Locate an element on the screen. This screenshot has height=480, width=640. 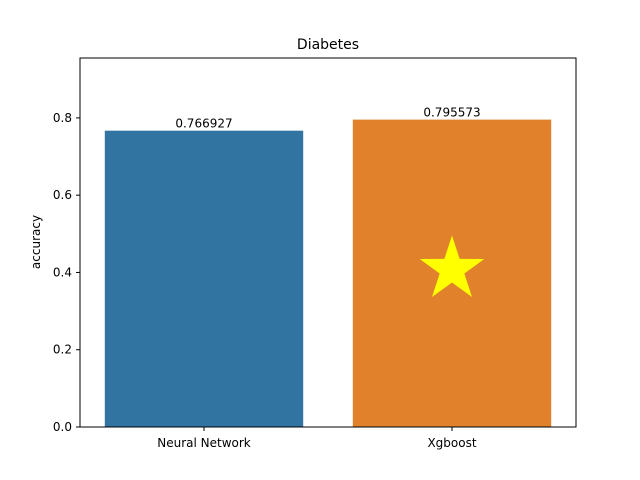
y-tick-label: 0.4 is located at coordinates (62, 272).